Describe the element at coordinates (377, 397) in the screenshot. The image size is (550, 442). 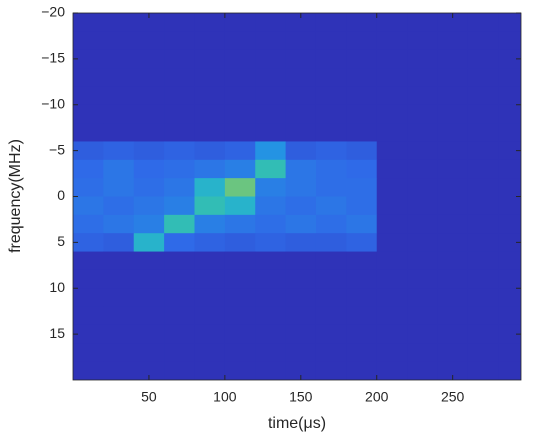
I see `x-tick-label: 200` at that location.